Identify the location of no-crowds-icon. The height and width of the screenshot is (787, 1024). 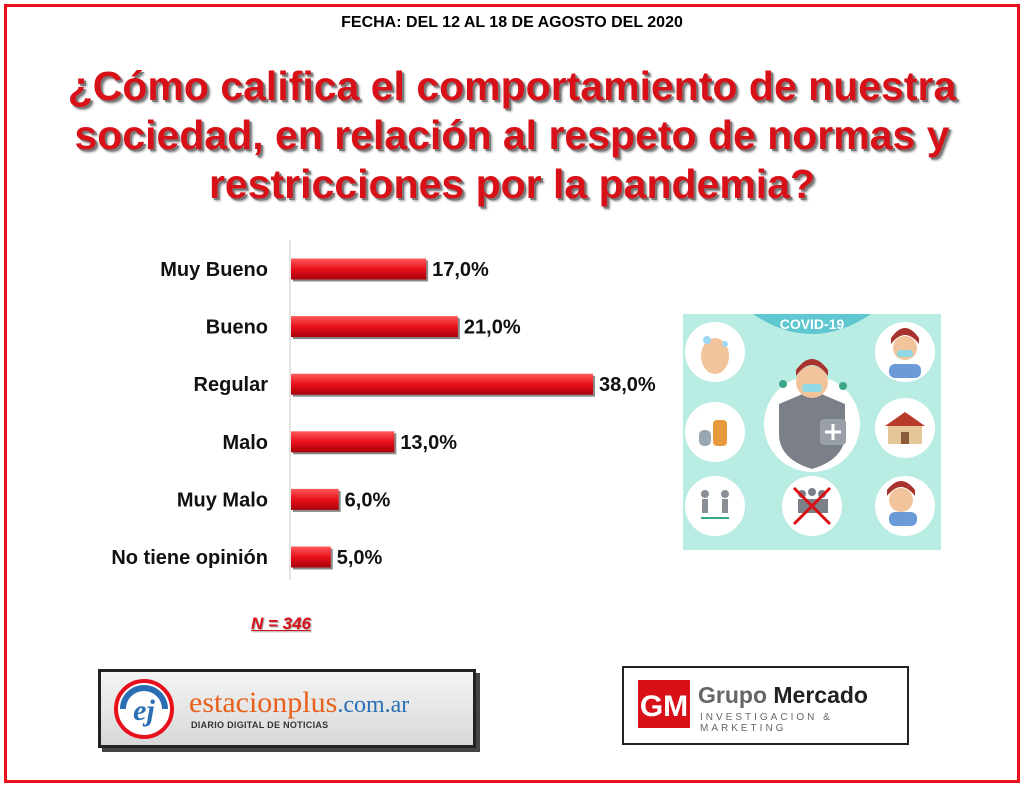
(812, 506).